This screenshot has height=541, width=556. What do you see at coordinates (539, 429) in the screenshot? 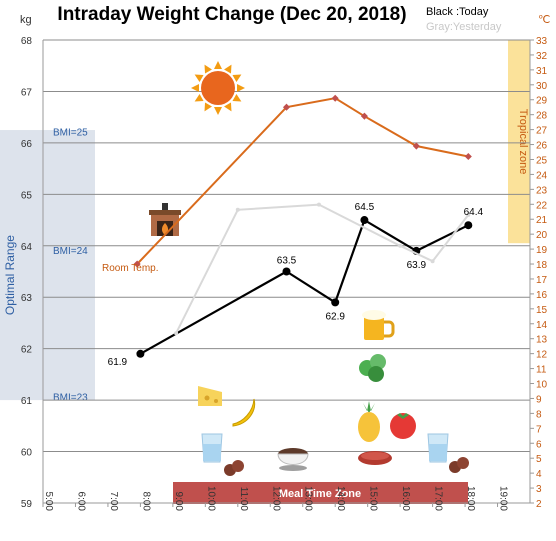
I see `y-right-tick-label: 7` at bounding box center [539, 429].